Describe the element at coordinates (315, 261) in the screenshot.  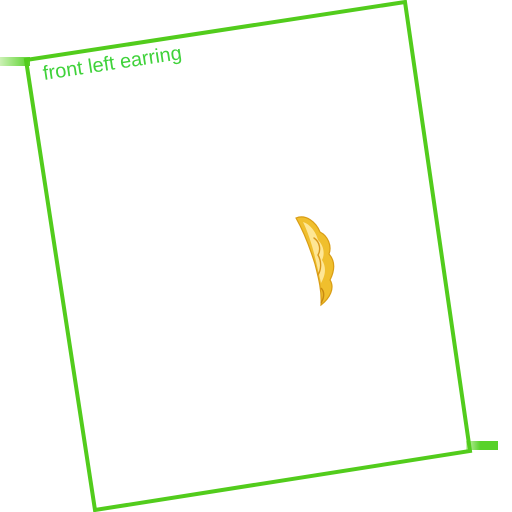
I see `earring-icon` at that location.